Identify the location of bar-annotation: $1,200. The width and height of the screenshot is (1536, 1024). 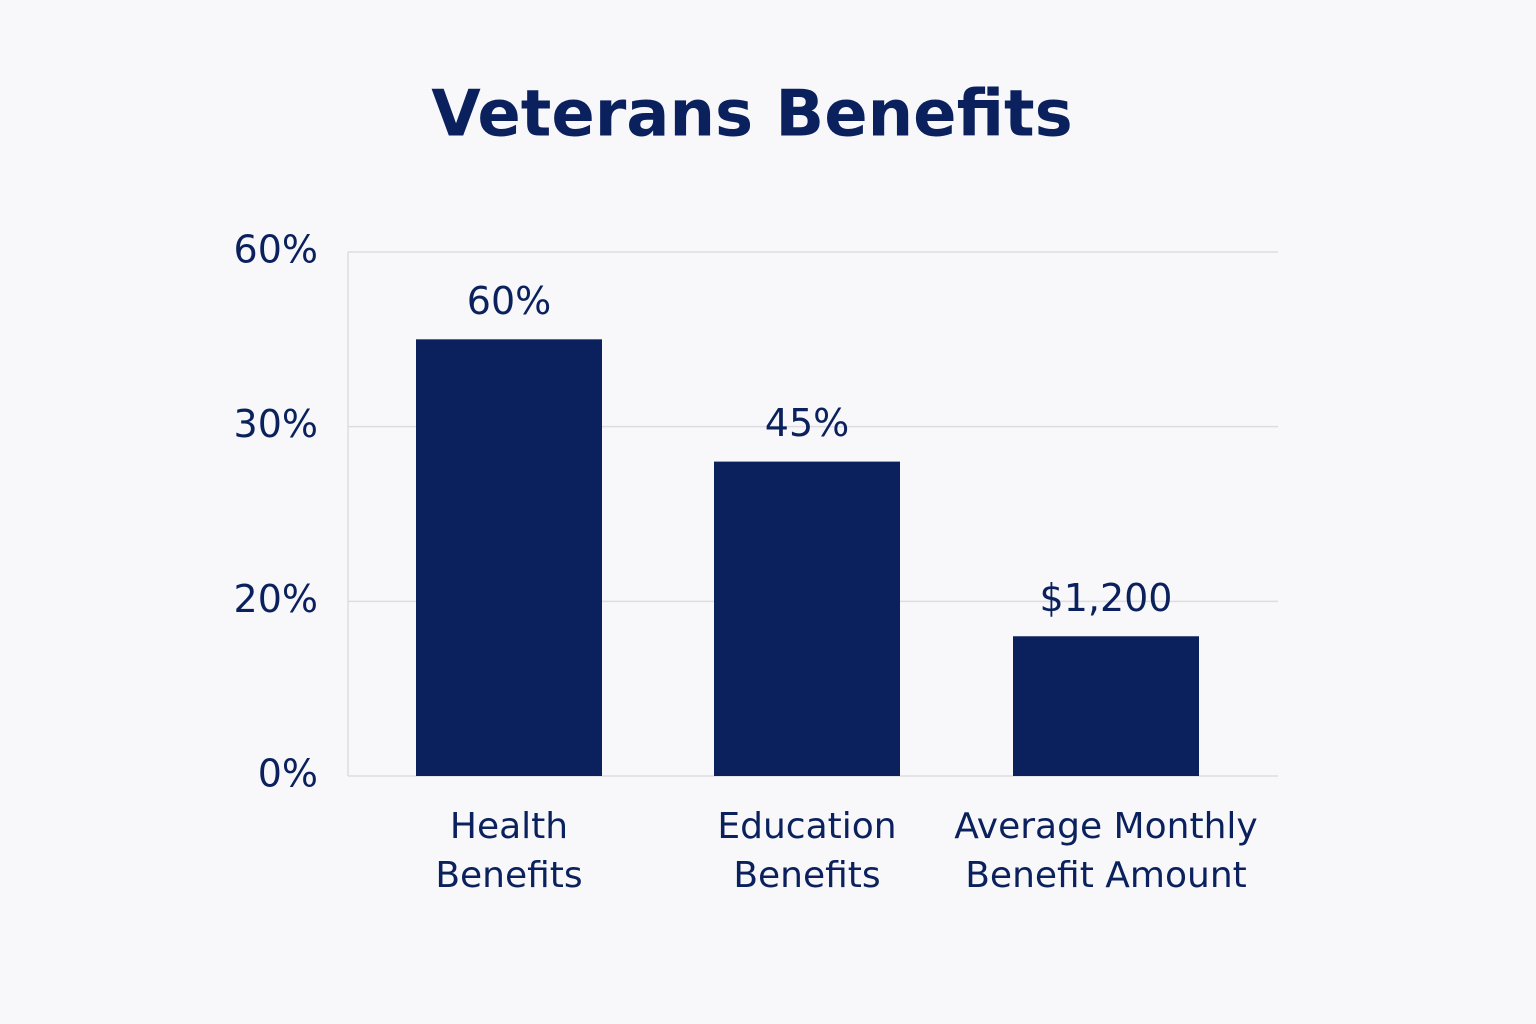
(1106, 598).